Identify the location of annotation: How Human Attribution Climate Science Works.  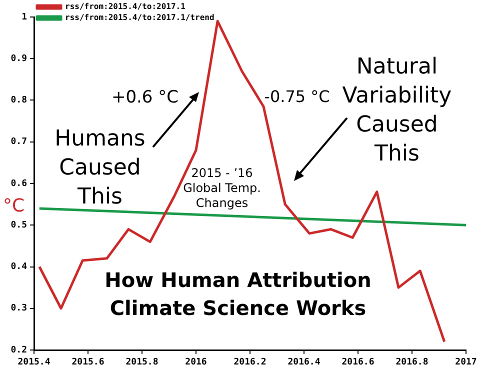
(238, 294).